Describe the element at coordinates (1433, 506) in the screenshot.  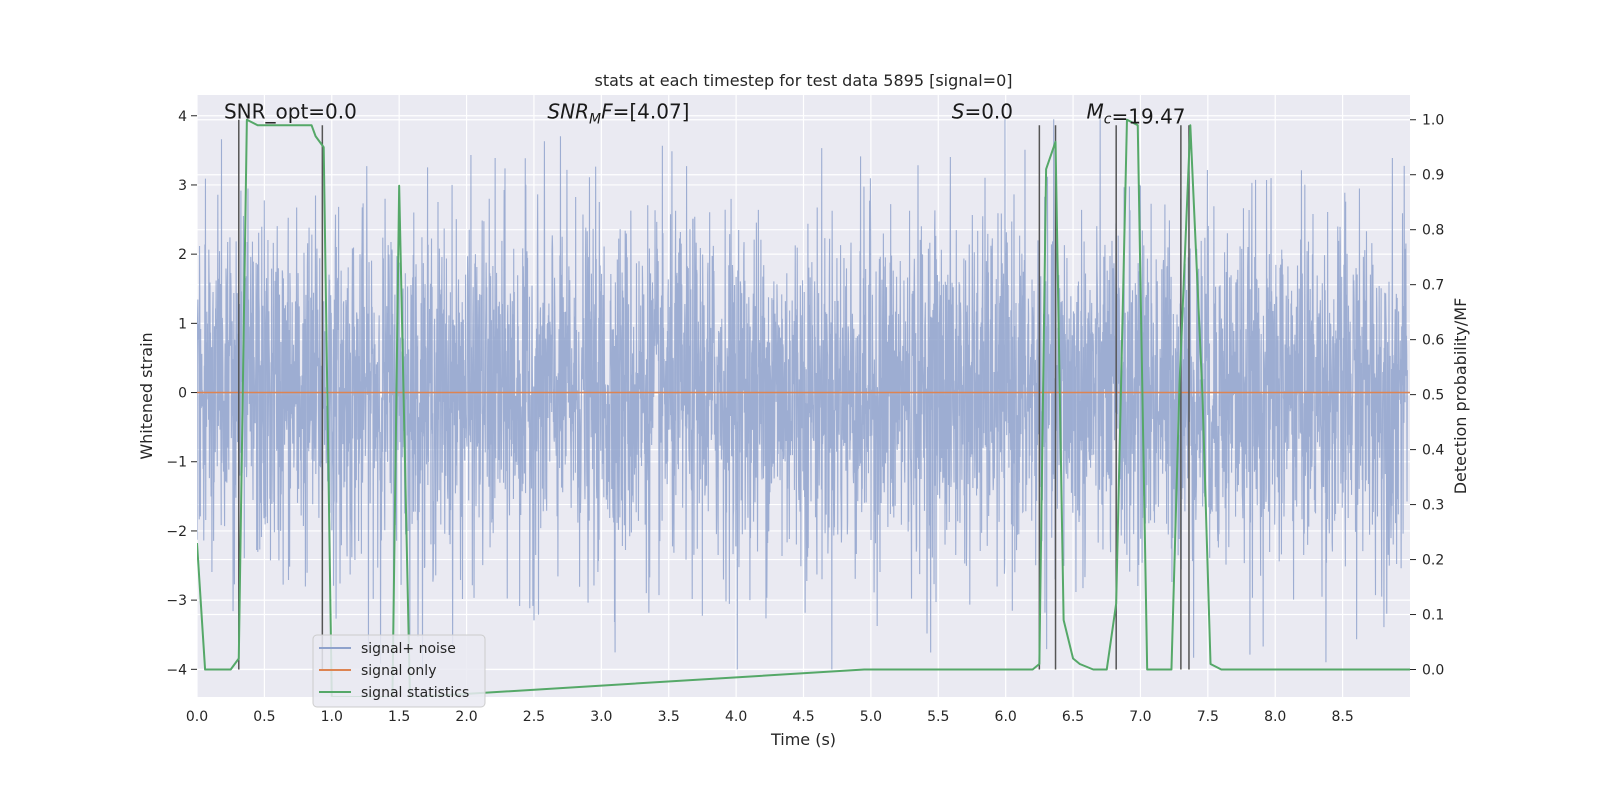
I see `y-right-tick-label: 0.3` at that location.